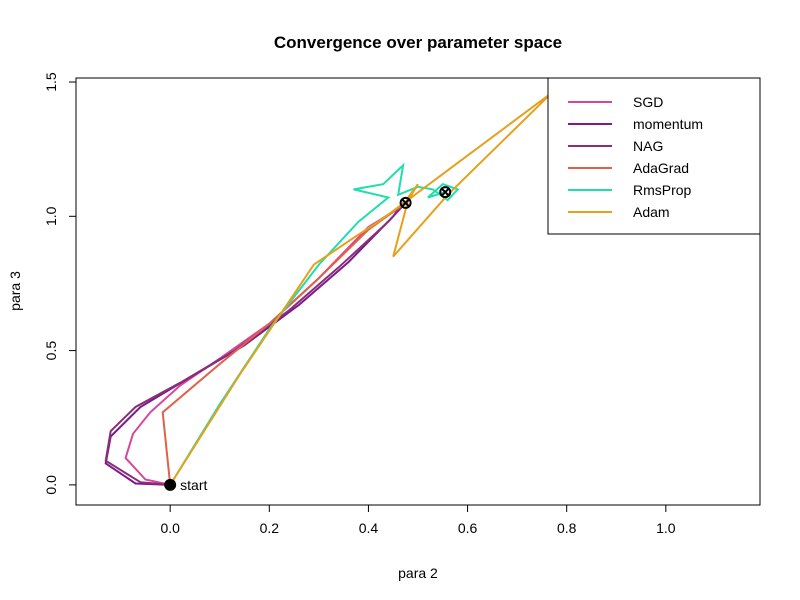 Image resolution: width=800 pixels, height=600 pixels. Describe the element at coordinates (51, 351) in the screenshot. I see `y-tick-label: 0.5` at that location.